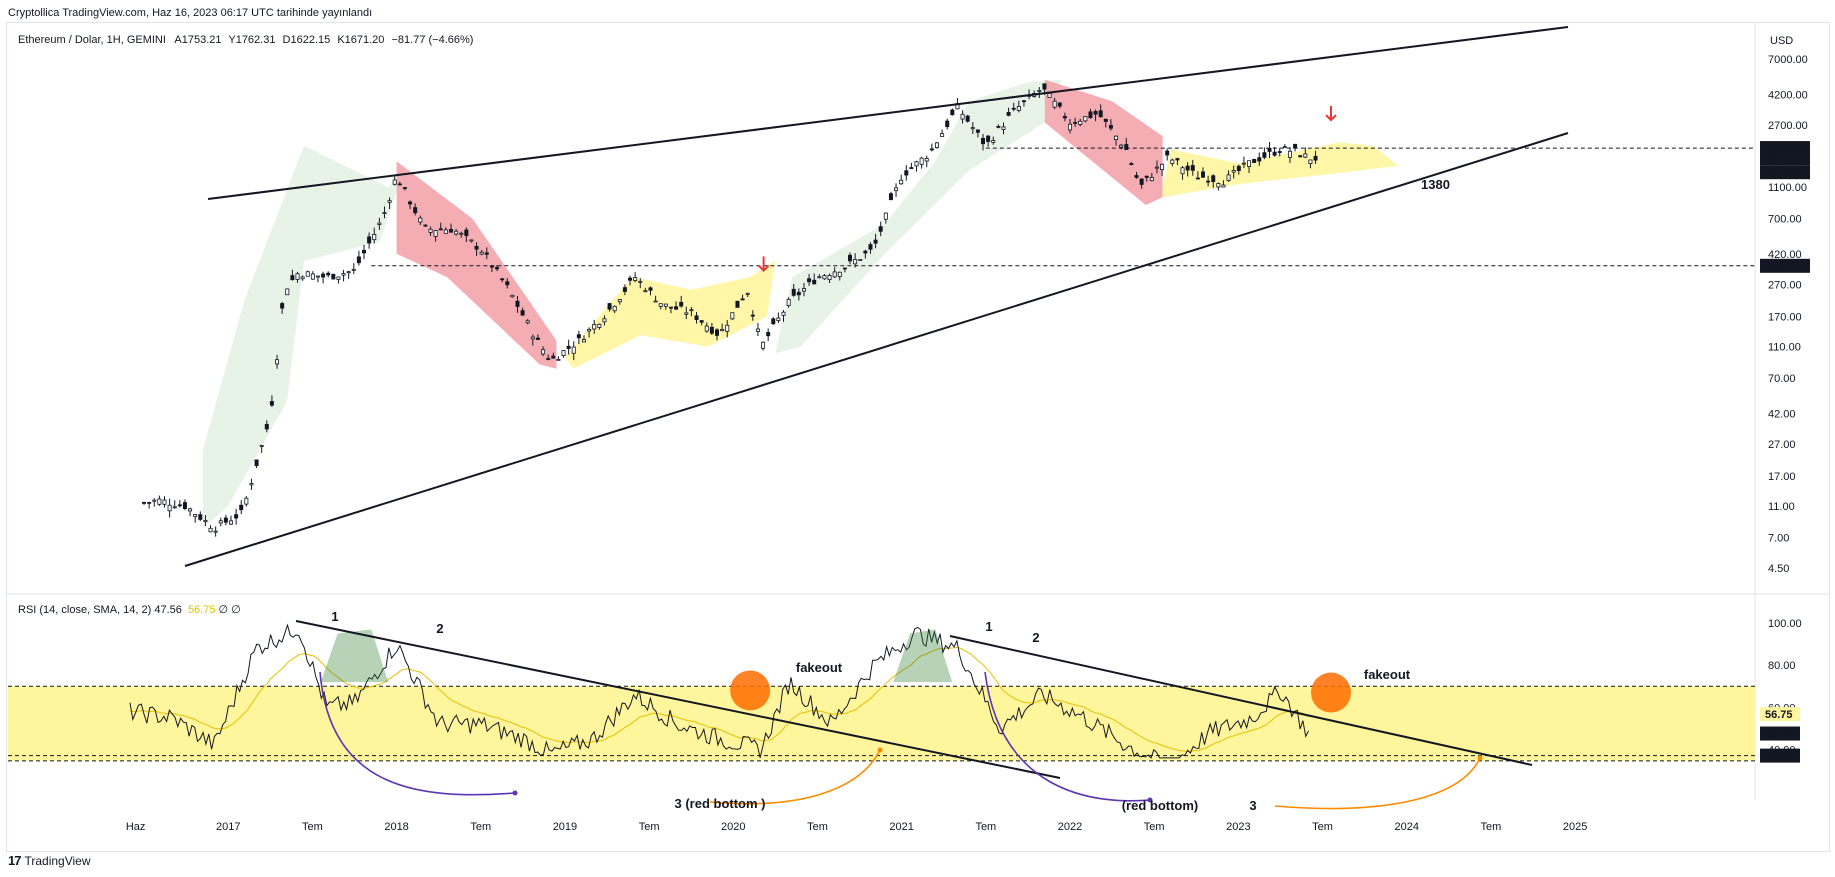 This screenshot has height=877, width=1835. What do you see at coordinates (1782, 267) in the screenshot?
I see `price-badge-label: 353.41` at bounding box center [1782, 267].